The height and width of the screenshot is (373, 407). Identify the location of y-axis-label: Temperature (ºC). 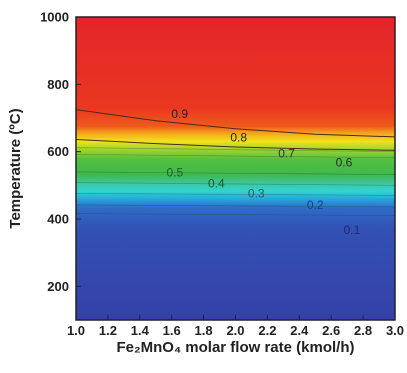
(15, 168).